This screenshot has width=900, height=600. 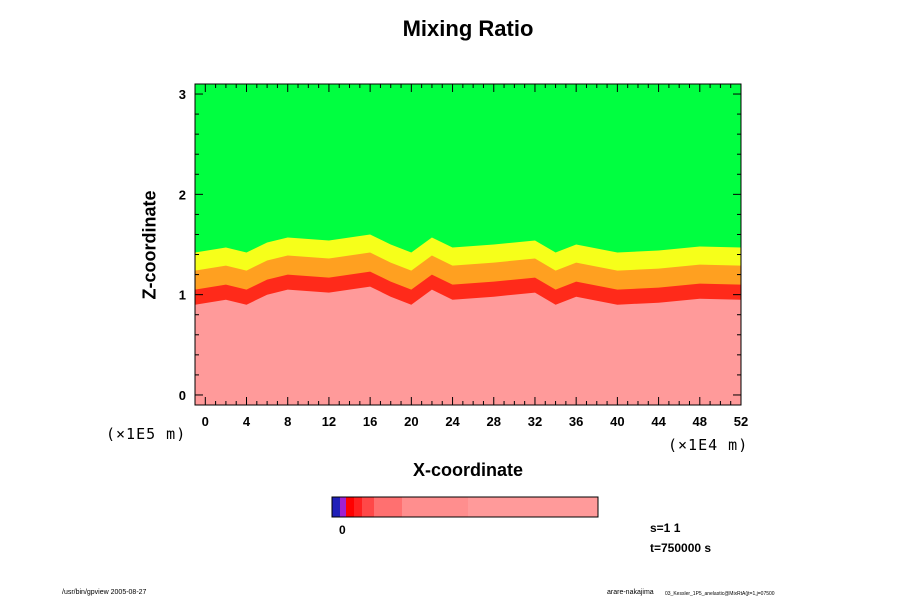 I want to click on y-axis-label: Z-coordinate, so click(x=149, y=245).